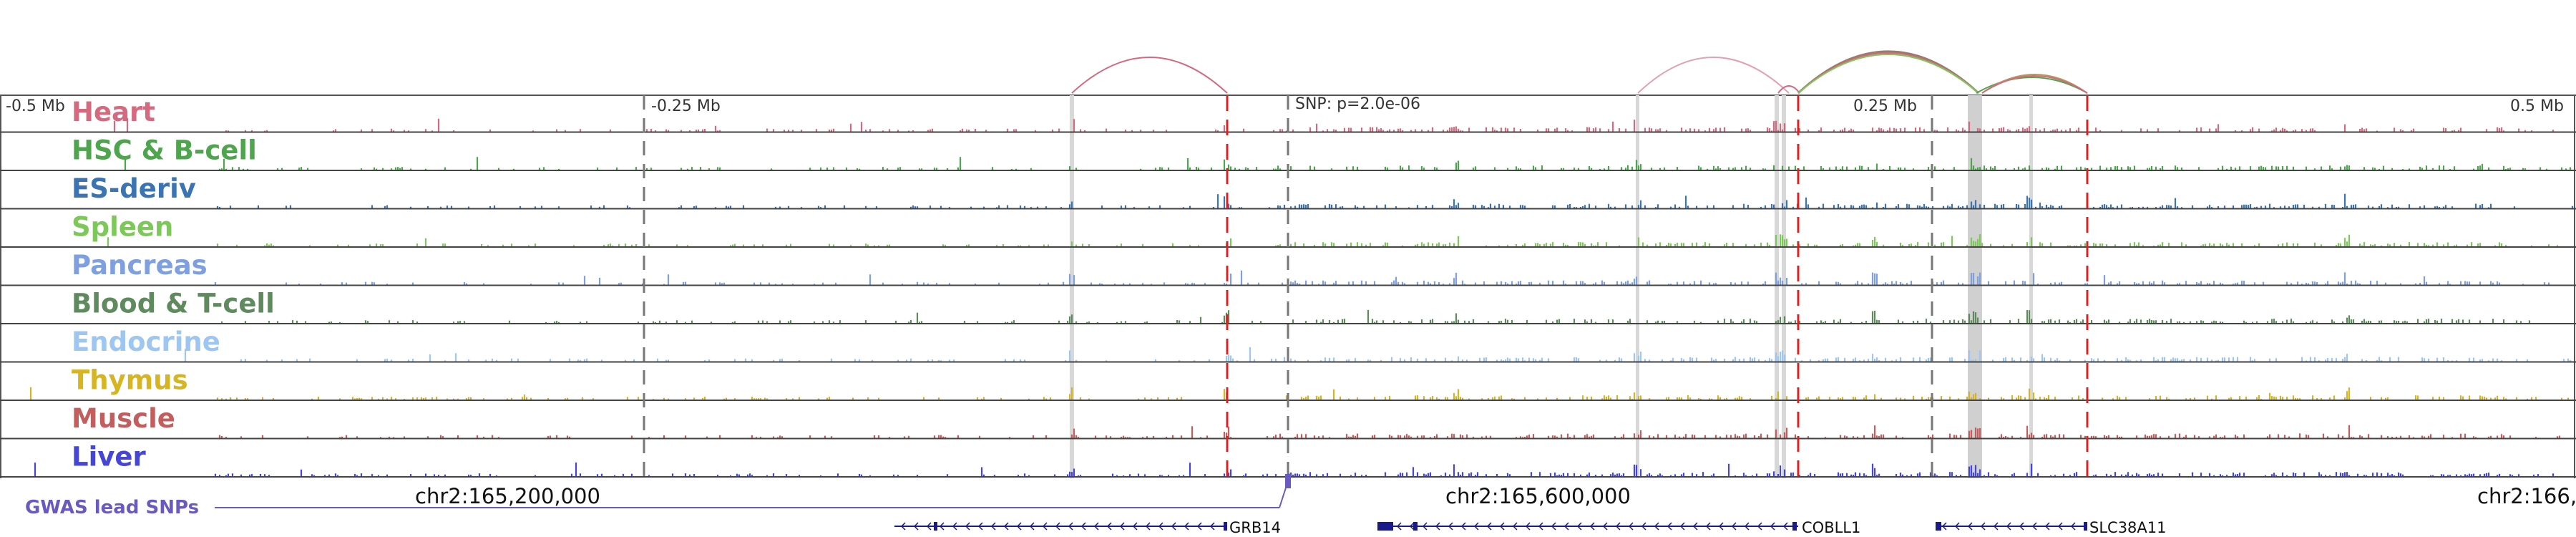 The height and width of the screenshot is (537, 2576). What do you see at coordinates (2011, 526) in the screenshot?
I see `gene-slc38a11` at bounding box center [2011, 526].